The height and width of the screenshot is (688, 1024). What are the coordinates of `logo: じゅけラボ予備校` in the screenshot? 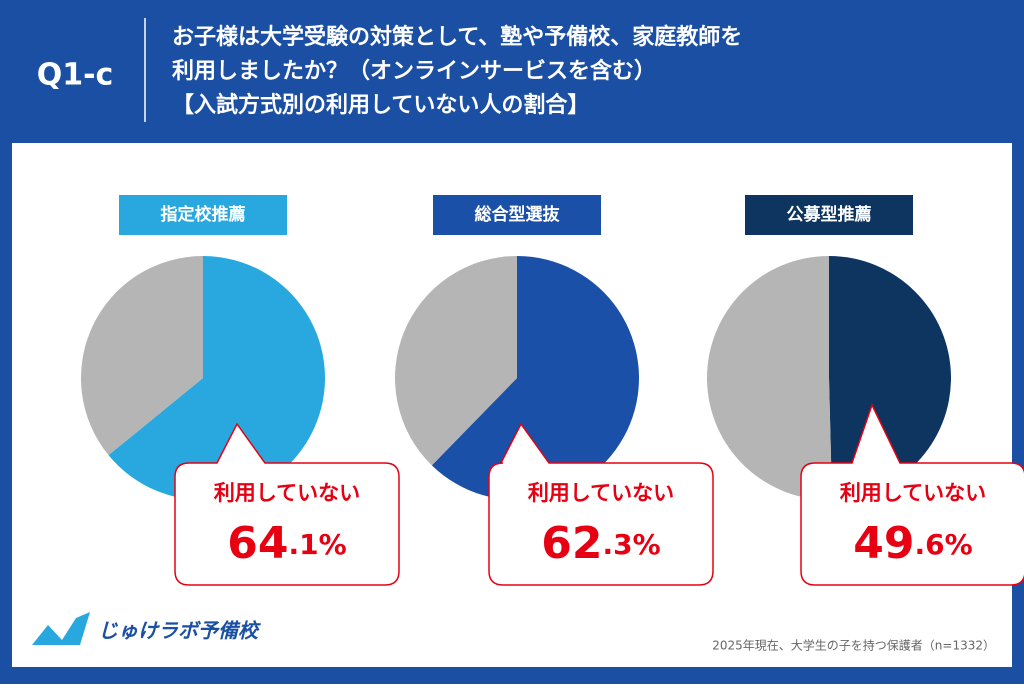 It's located at (146, 628).